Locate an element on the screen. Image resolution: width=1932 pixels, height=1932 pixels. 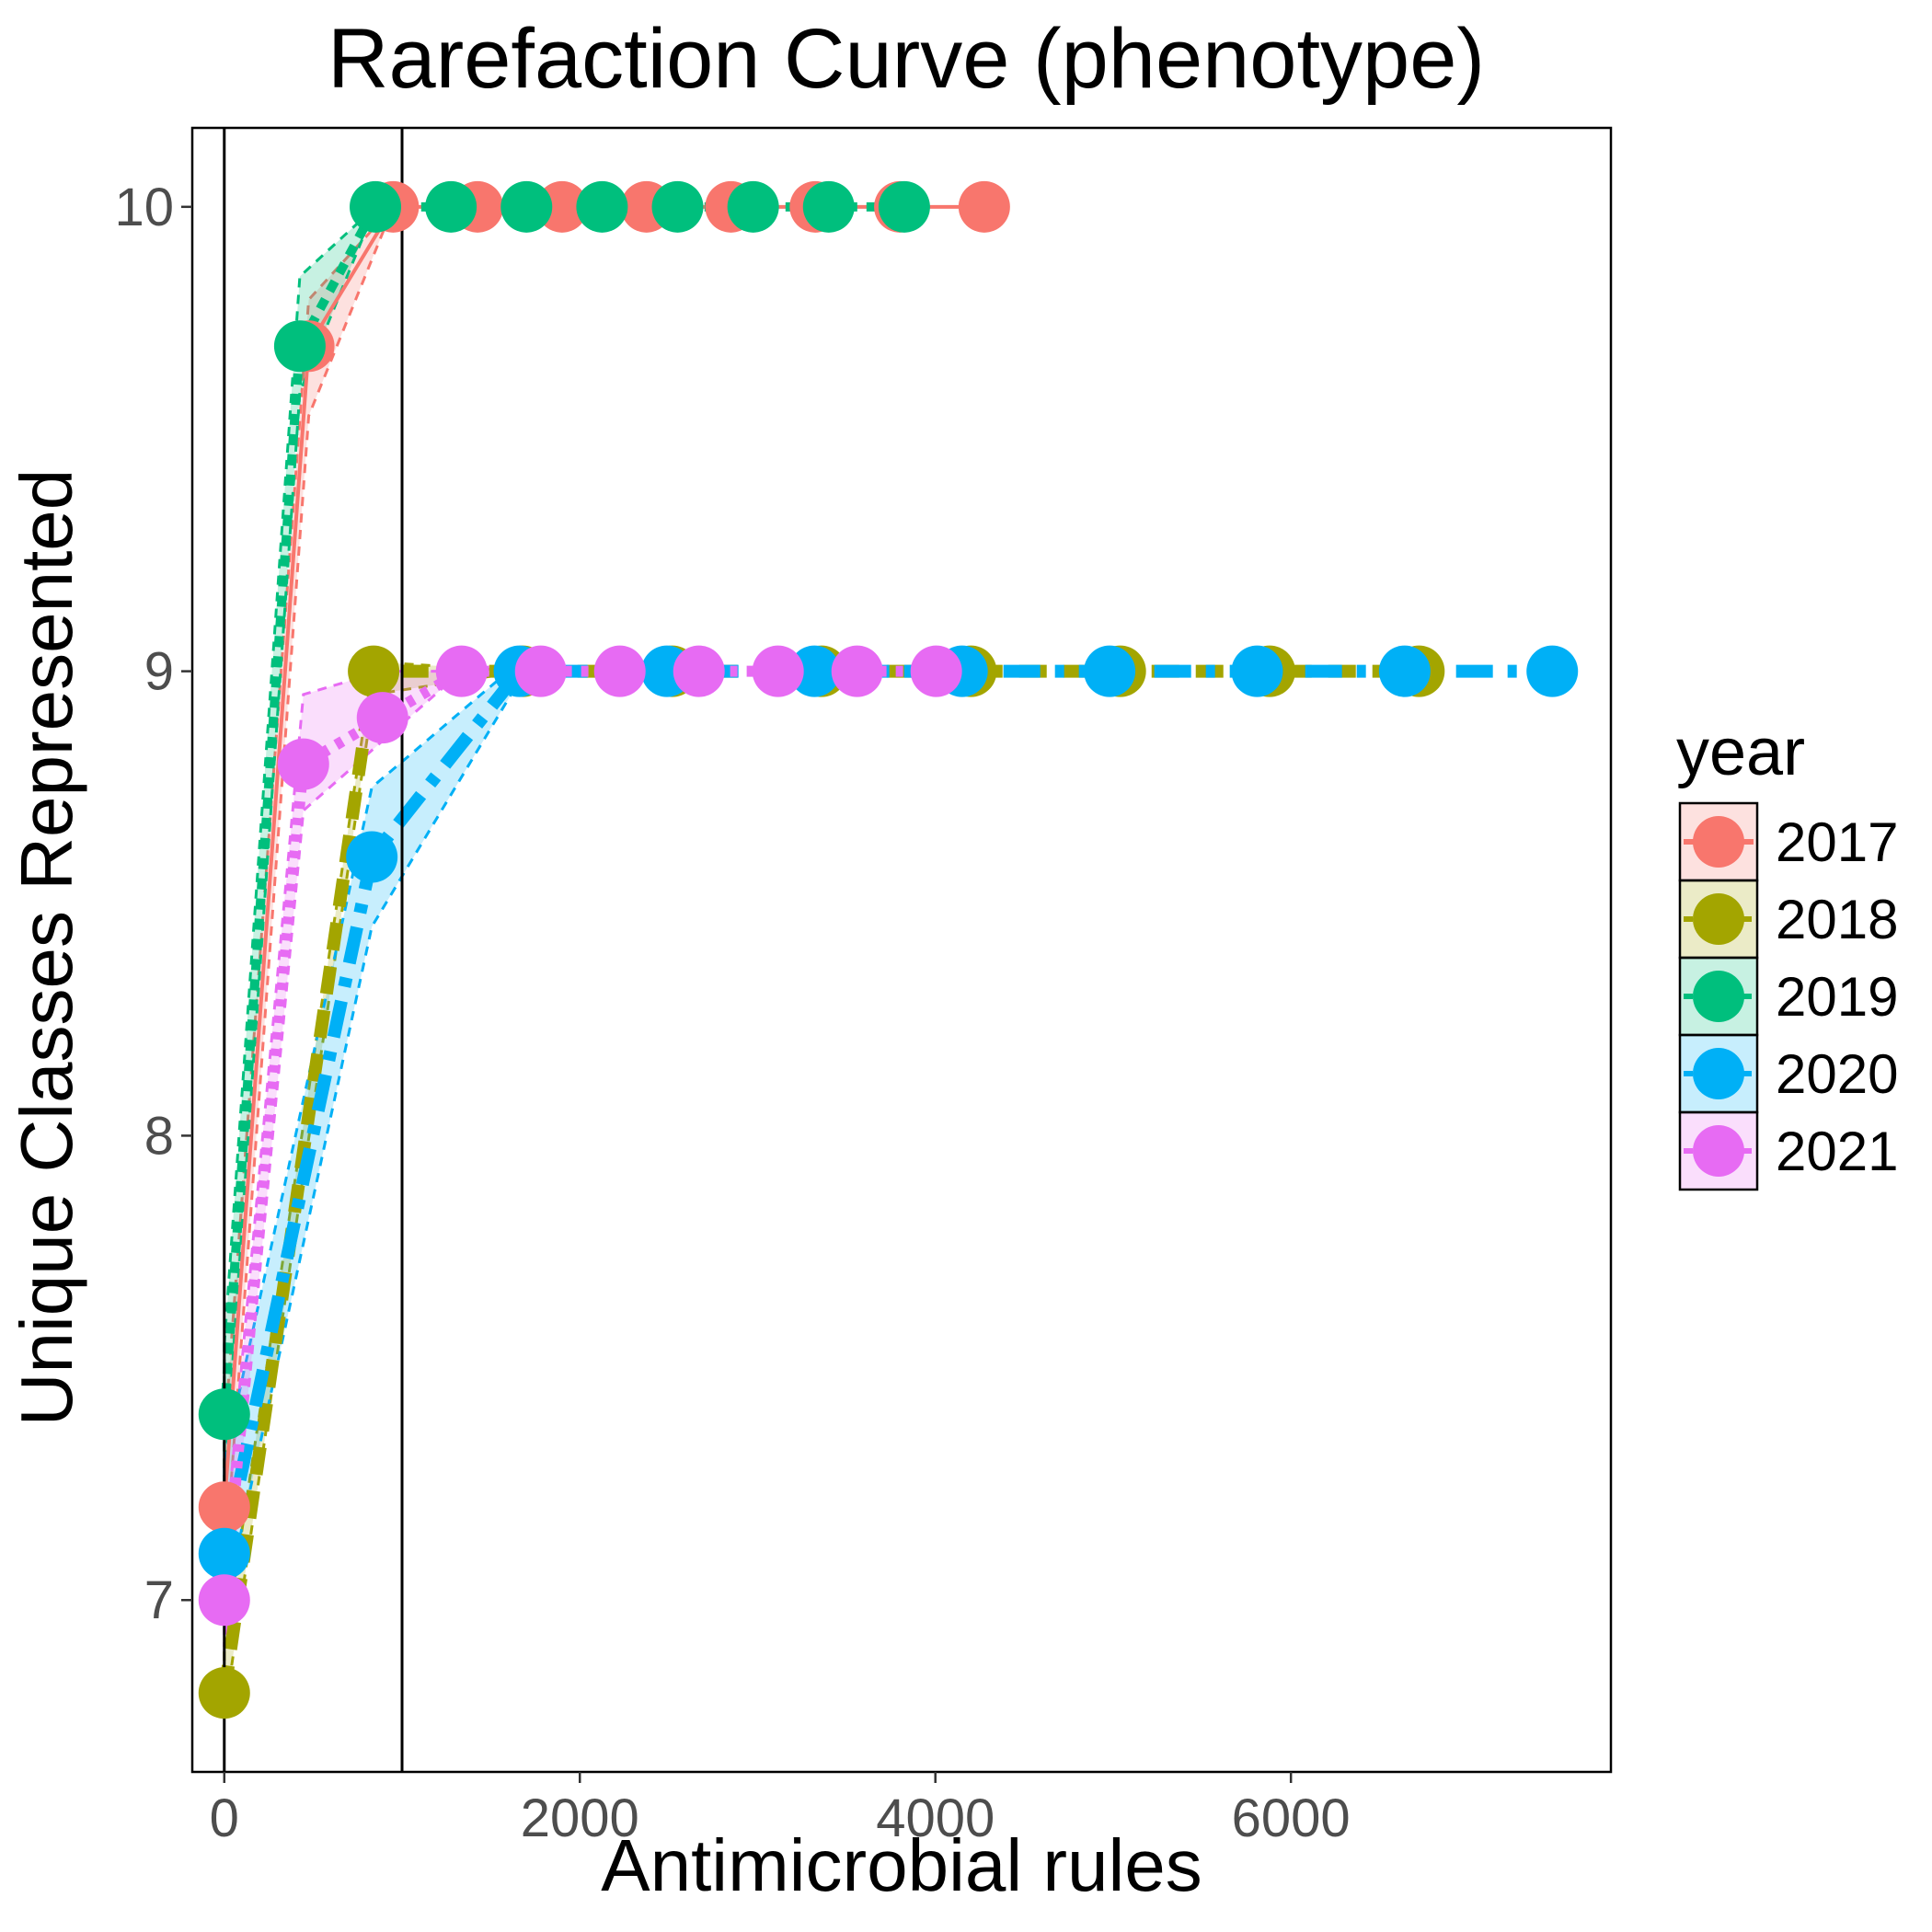
x-tick-label-2000: 2000 is located at coordinates (580, 1818).